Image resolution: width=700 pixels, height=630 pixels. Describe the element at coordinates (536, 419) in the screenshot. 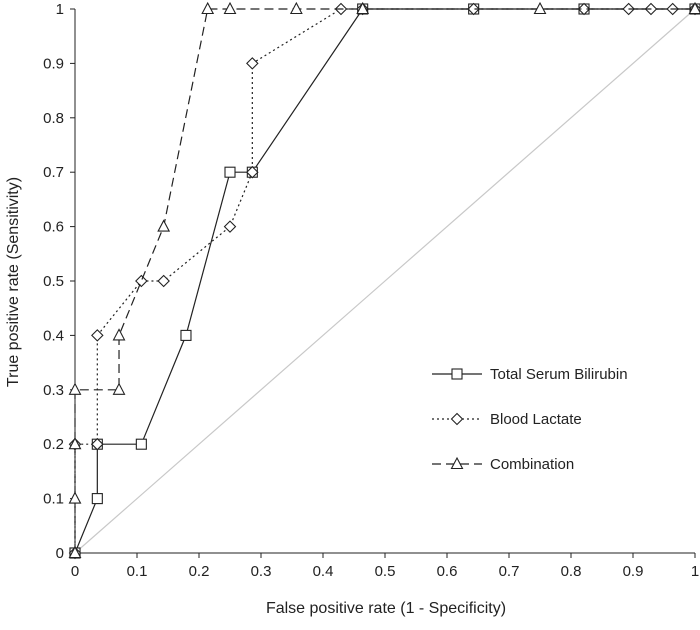

I see `legend-label-blood-lactate: Blood Lactate` at that location.